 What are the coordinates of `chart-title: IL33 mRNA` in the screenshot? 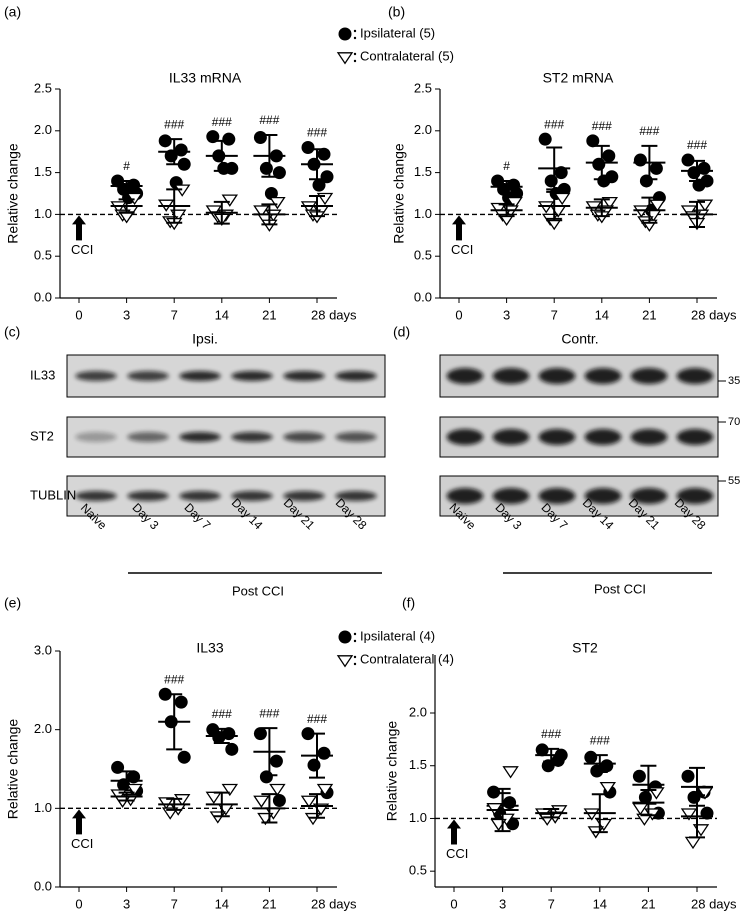 It's located at (205, 78).